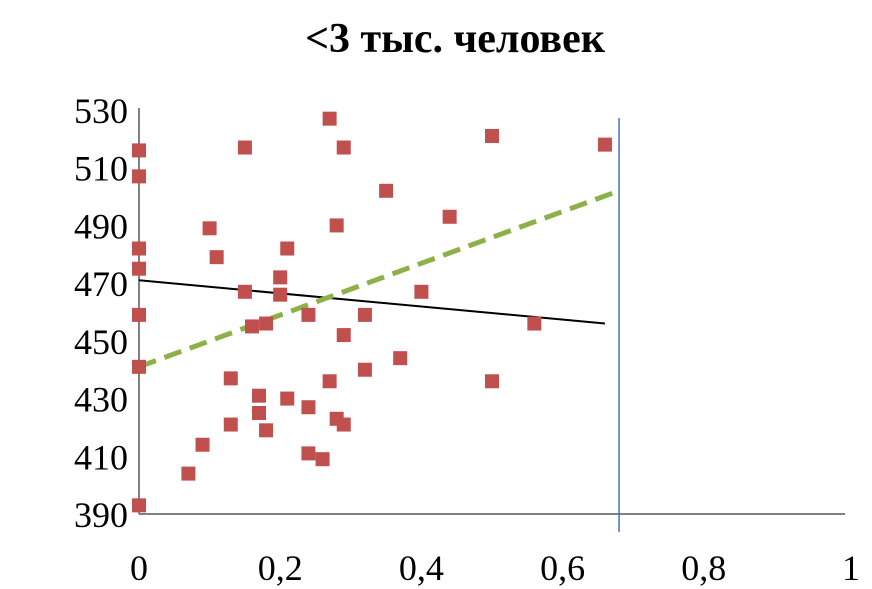  What do you see at coordinates (101, 226) in the screenshot?
I see `y-tick-label: 490` at bounding box center [101, 226].